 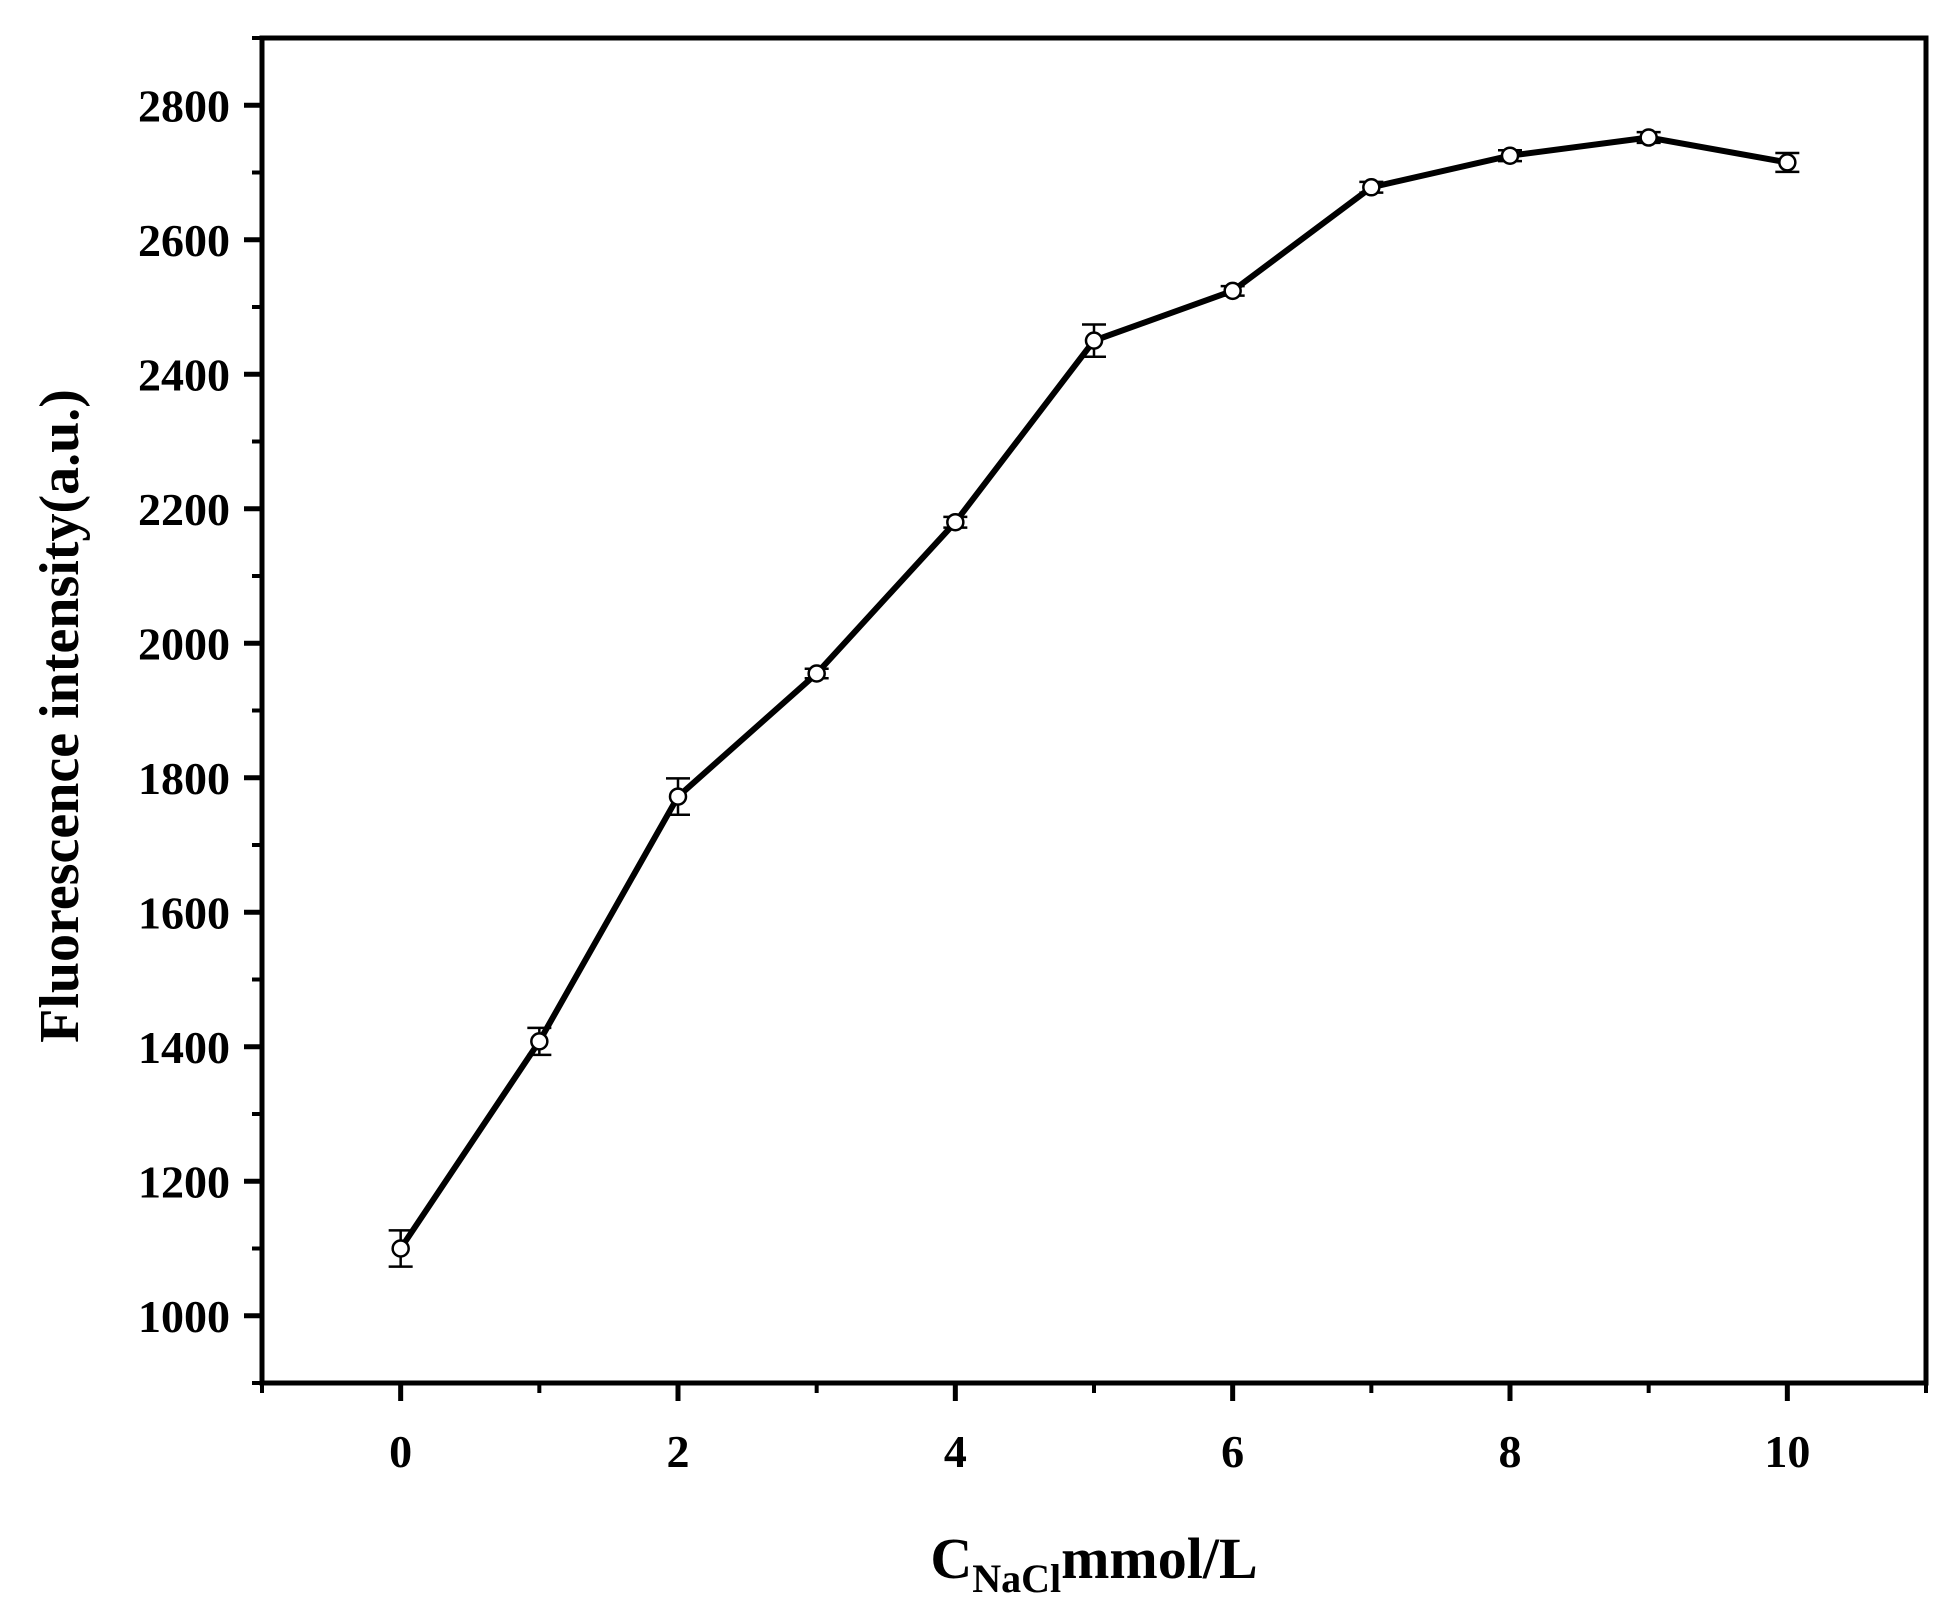 I want to click on y-tick-label: 2000, so click(x=184, y=643).